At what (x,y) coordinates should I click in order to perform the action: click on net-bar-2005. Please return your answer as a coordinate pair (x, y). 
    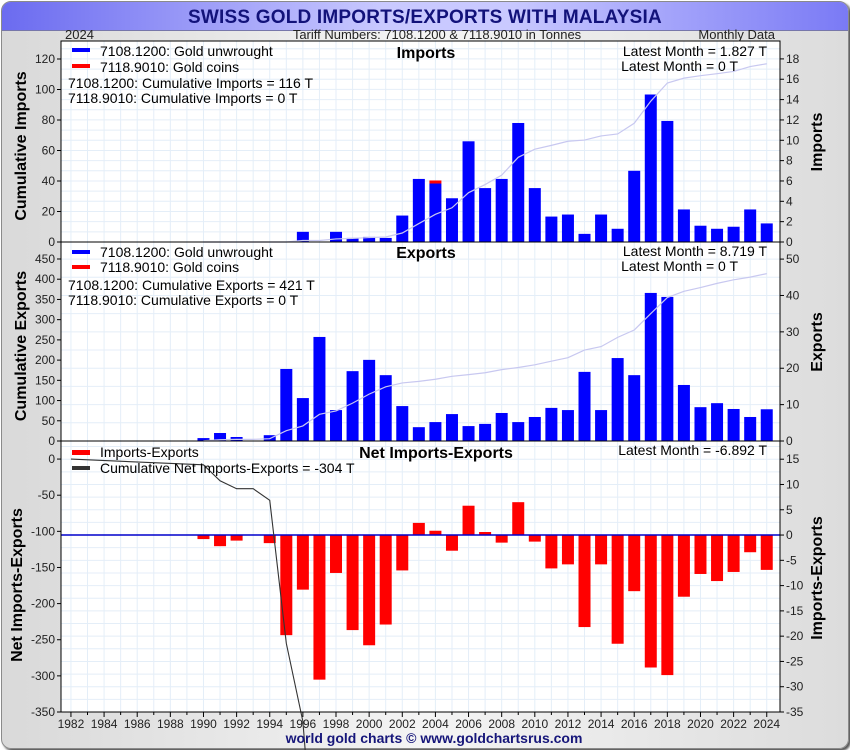
    Looking at the image, I should click on (451, 543).